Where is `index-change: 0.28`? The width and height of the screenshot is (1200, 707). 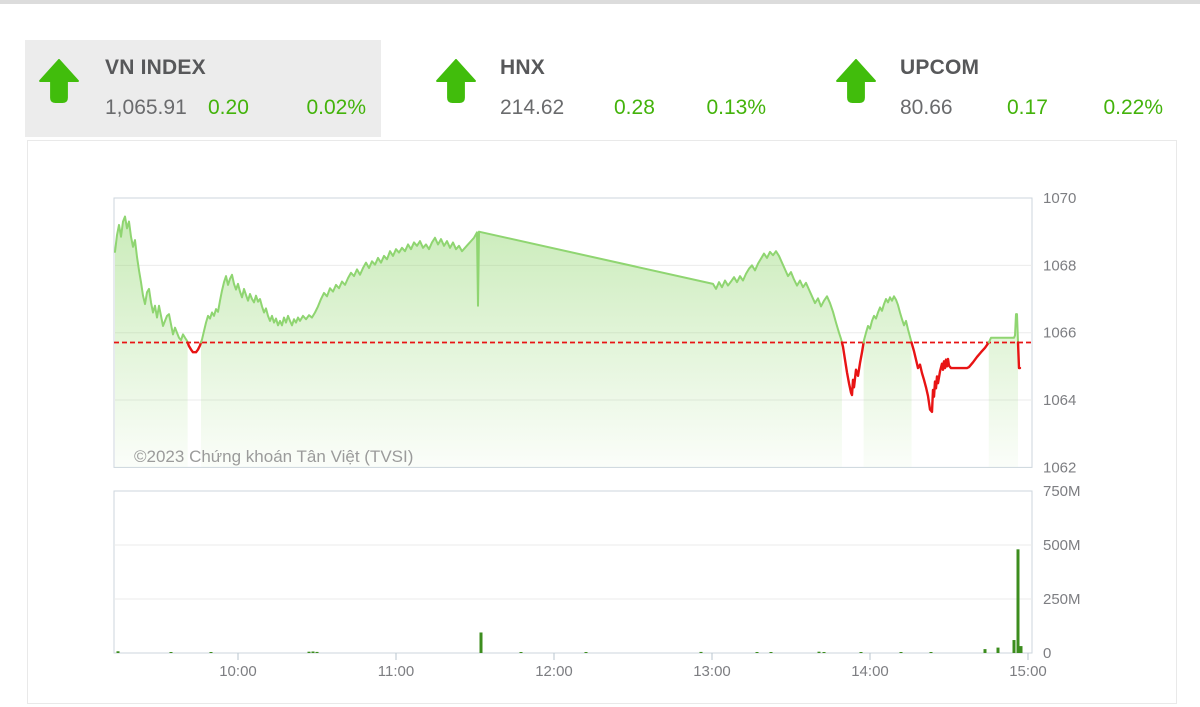 index-change: 0.28 is located at coordinates (634, 107).